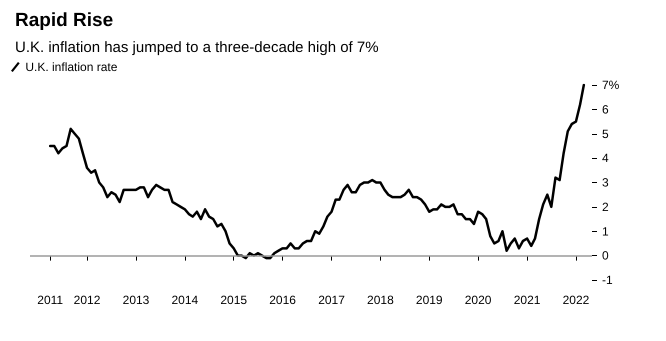 The height and width of the screenshot is (341, 666). I want to click on x-tick-label: 2021, so click(527, 300).